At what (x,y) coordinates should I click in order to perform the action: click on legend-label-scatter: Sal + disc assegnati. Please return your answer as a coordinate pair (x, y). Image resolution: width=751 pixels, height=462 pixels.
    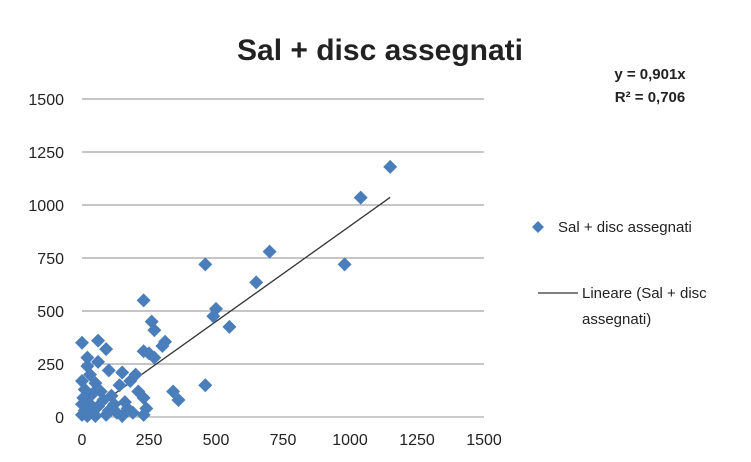
    Looking at the image, I should click on (625, 227).